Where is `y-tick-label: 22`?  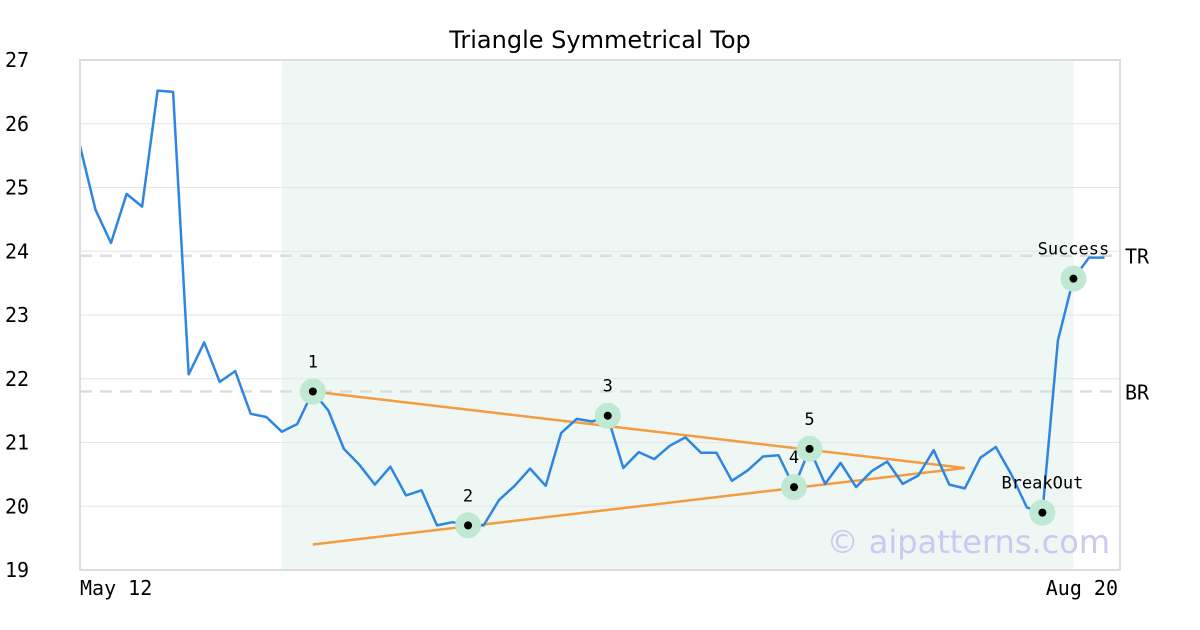
y-tick-label: 22 is located at coordinates (17, 379).